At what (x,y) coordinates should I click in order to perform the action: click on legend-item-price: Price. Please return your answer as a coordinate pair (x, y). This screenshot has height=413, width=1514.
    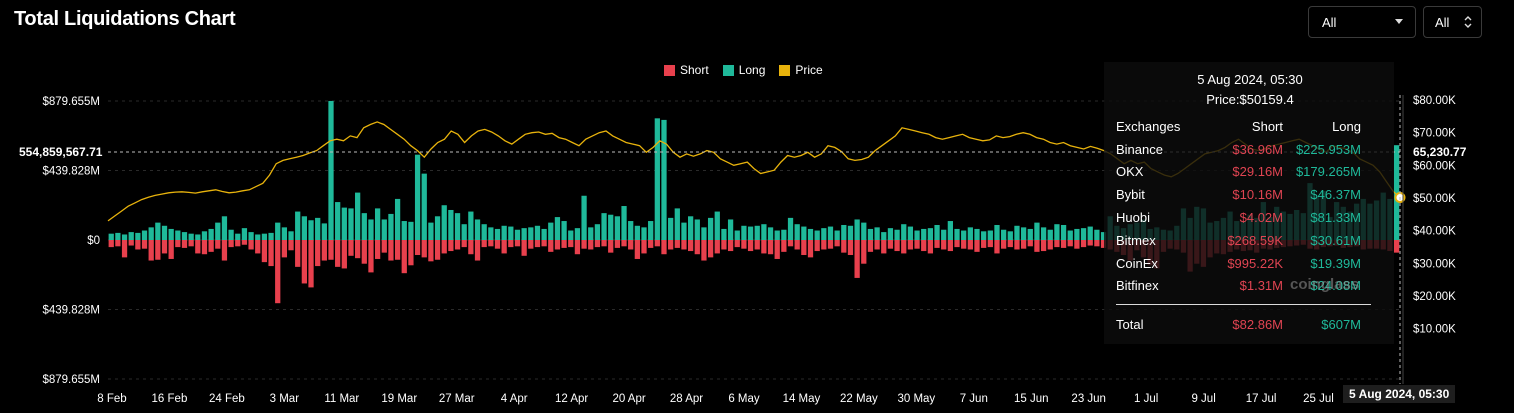
    Looking at the image, I should click on (801, 70).